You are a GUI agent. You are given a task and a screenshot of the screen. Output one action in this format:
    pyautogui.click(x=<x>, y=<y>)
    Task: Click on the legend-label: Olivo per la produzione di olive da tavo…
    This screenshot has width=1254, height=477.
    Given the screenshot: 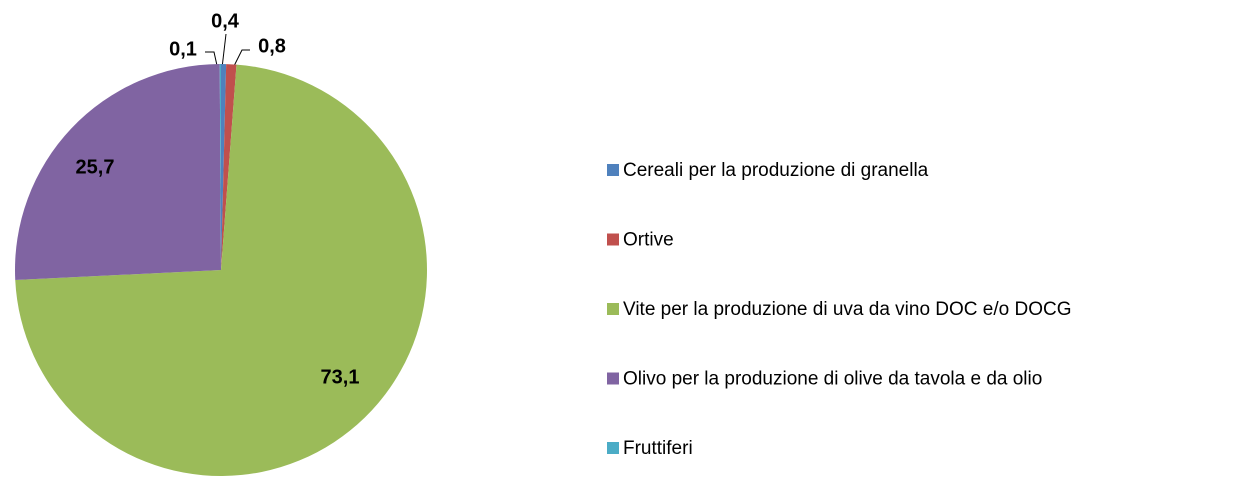 What is the action you would take?
    pyautogui.click(x=832, y=379)
    